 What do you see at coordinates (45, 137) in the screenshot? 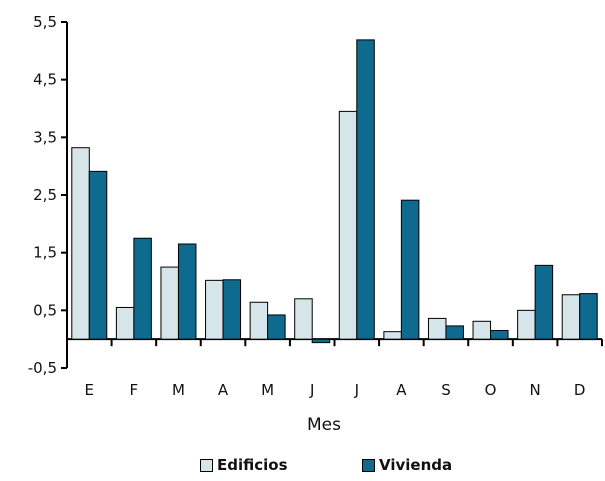
I see `y-tick-label: 3,5` at bounding box center [45, 137].